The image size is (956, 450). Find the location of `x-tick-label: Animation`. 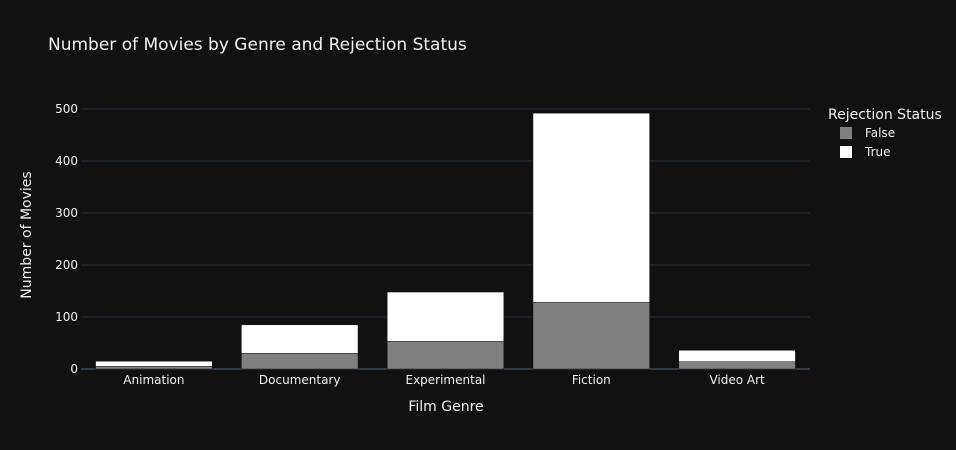

x-tick-label: Animation is located at coordinates (153, 380).